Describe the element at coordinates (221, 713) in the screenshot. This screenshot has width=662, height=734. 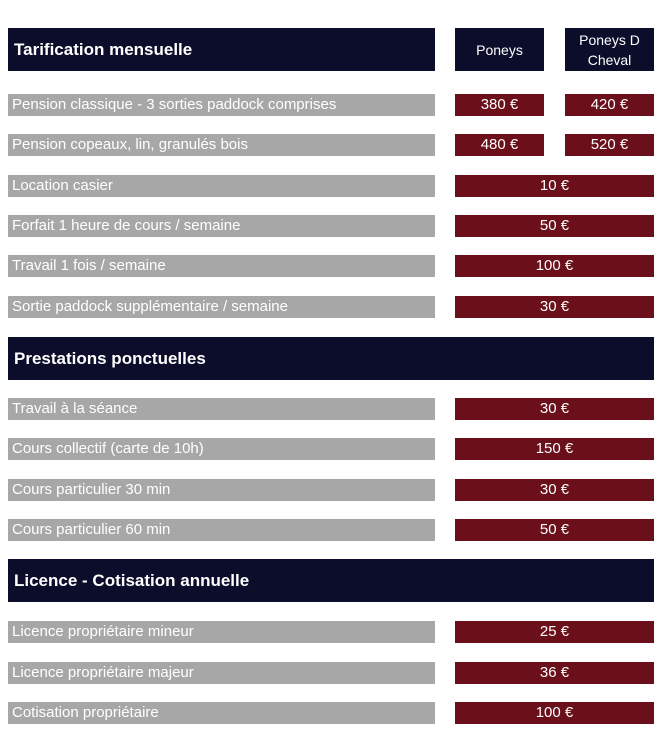
I see `row-label: Cotisation propriétaire` at that location.